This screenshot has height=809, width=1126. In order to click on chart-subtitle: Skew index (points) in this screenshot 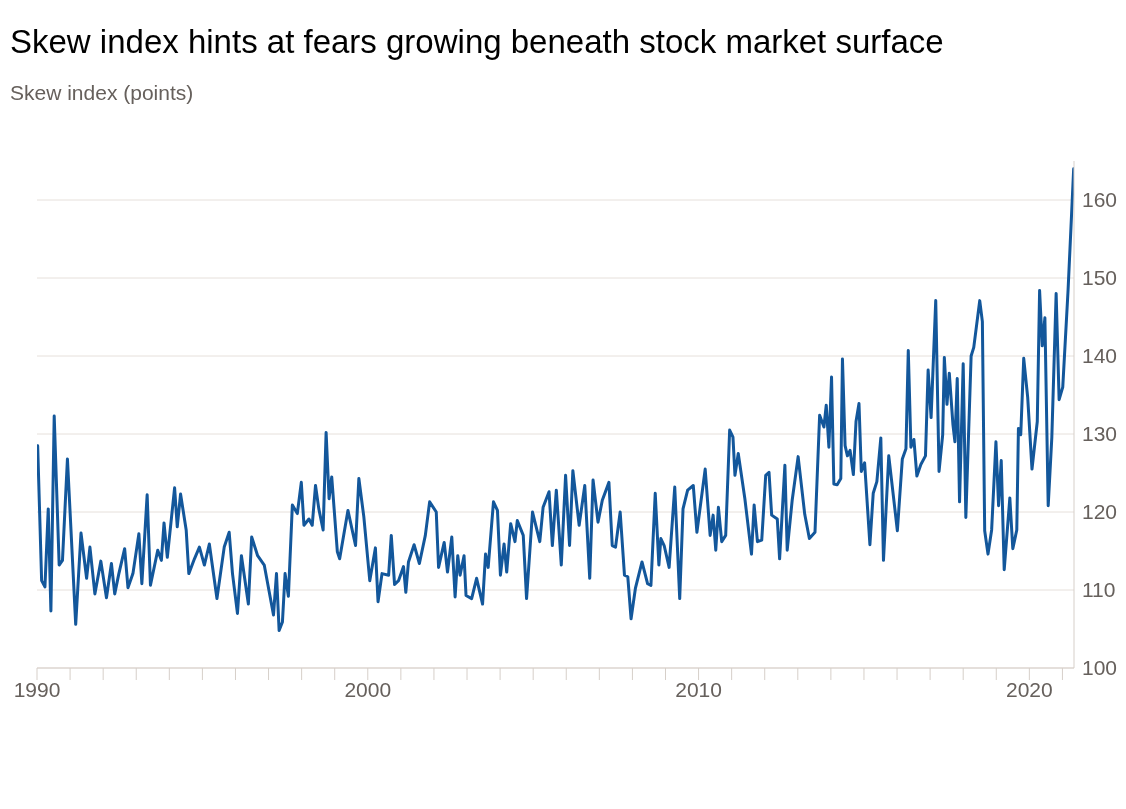, I will do `click(102, 93)`.